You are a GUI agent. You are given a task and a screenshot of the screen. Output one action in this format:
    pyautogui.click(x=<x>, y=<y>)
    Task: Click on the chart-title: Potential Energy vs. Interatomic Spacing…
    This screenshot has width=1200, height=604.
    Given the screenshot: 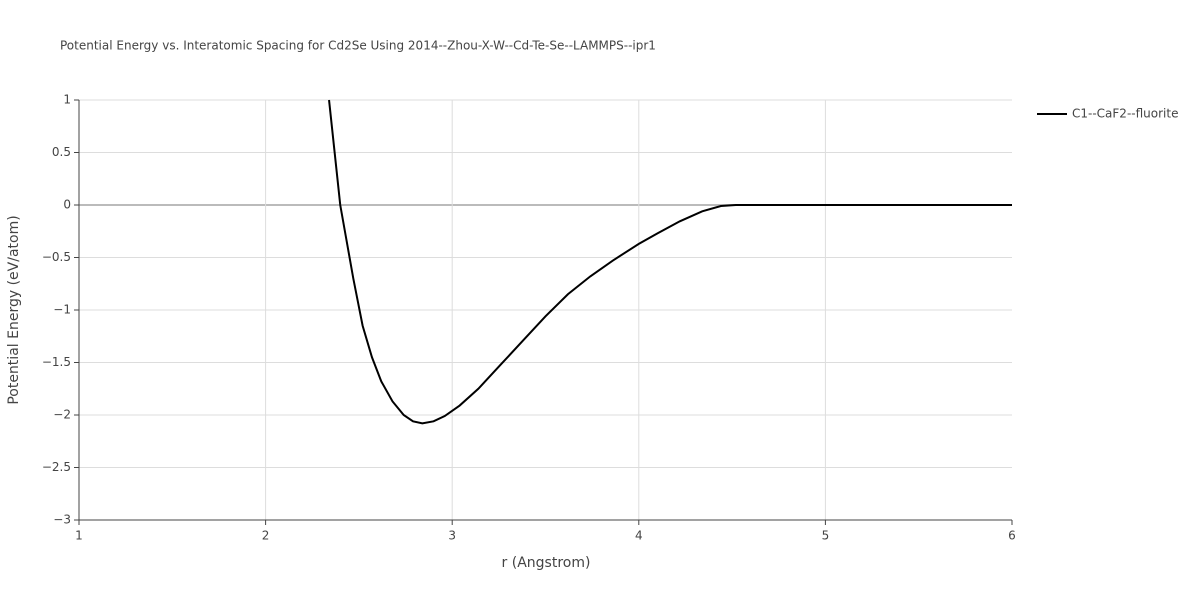 What is the action you would take?
    pyautogui.click(x=358, y=46)
    